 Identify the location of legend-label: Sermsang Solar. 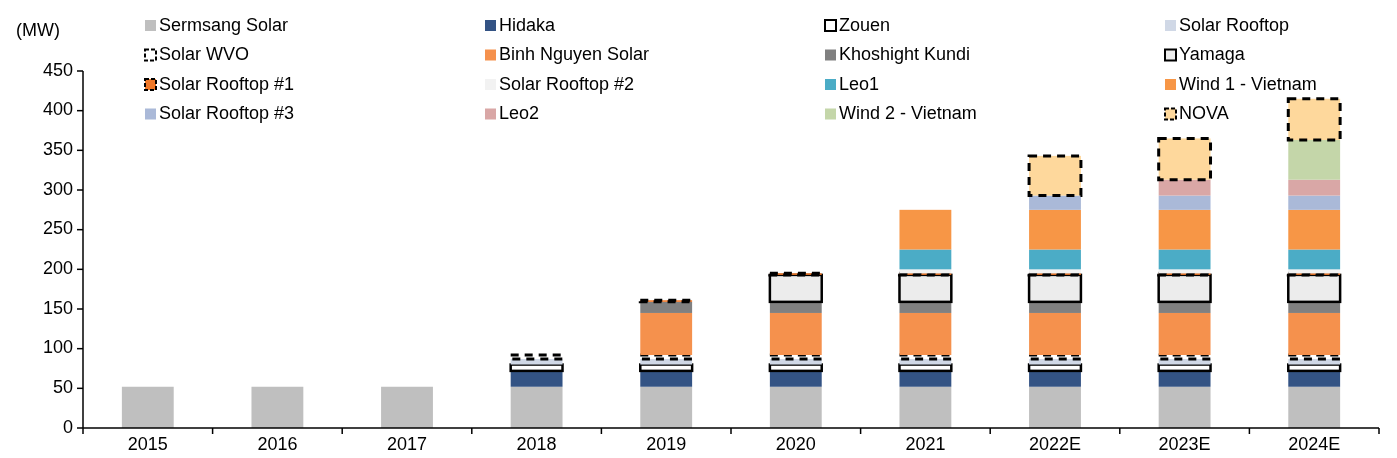
(224, 24).